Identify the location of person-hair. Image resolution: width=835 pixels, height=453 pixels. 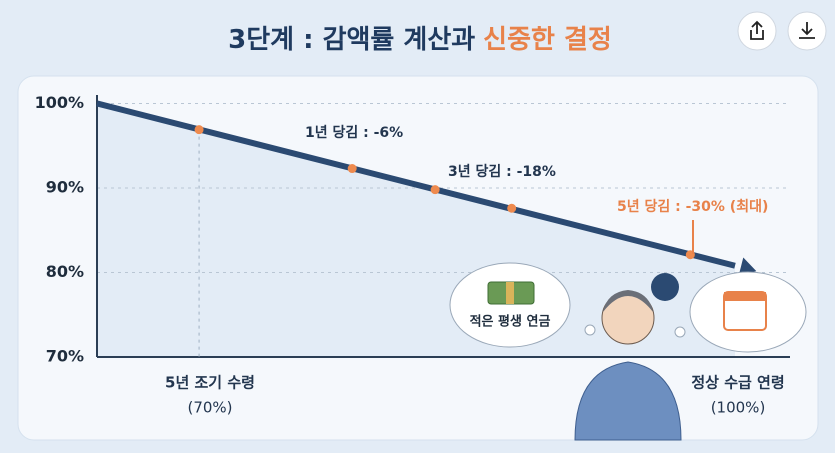
(628, 301).